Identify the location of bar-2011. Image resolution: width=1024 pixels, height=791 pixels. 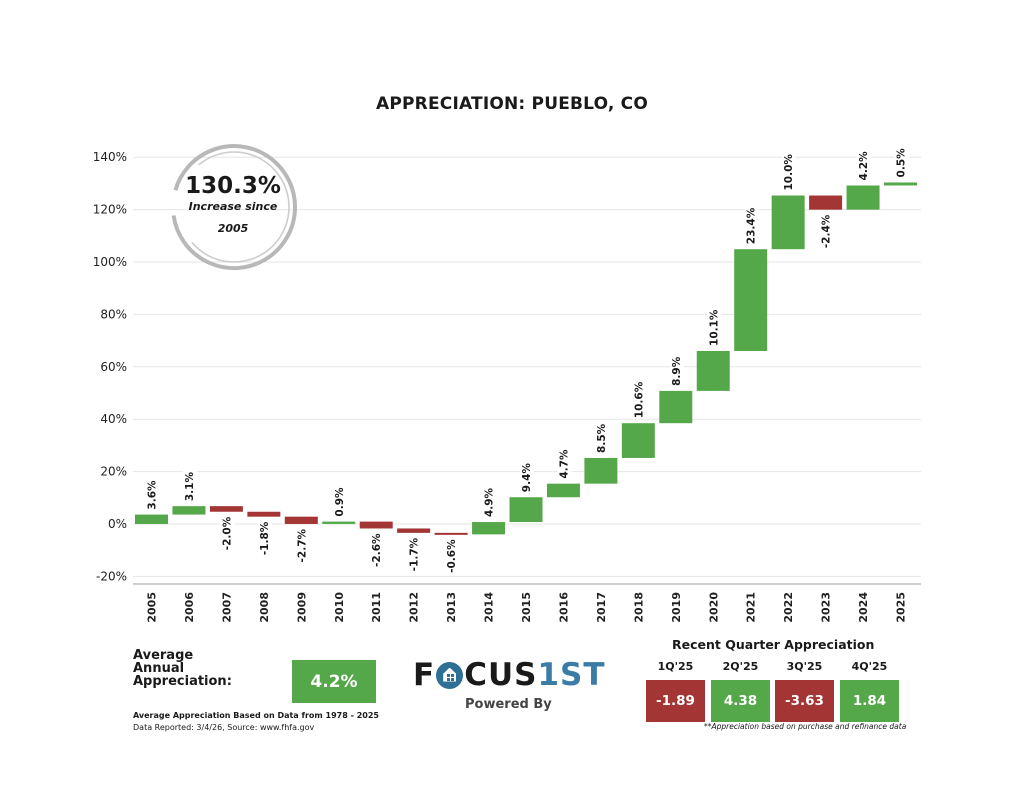
(376, 525).